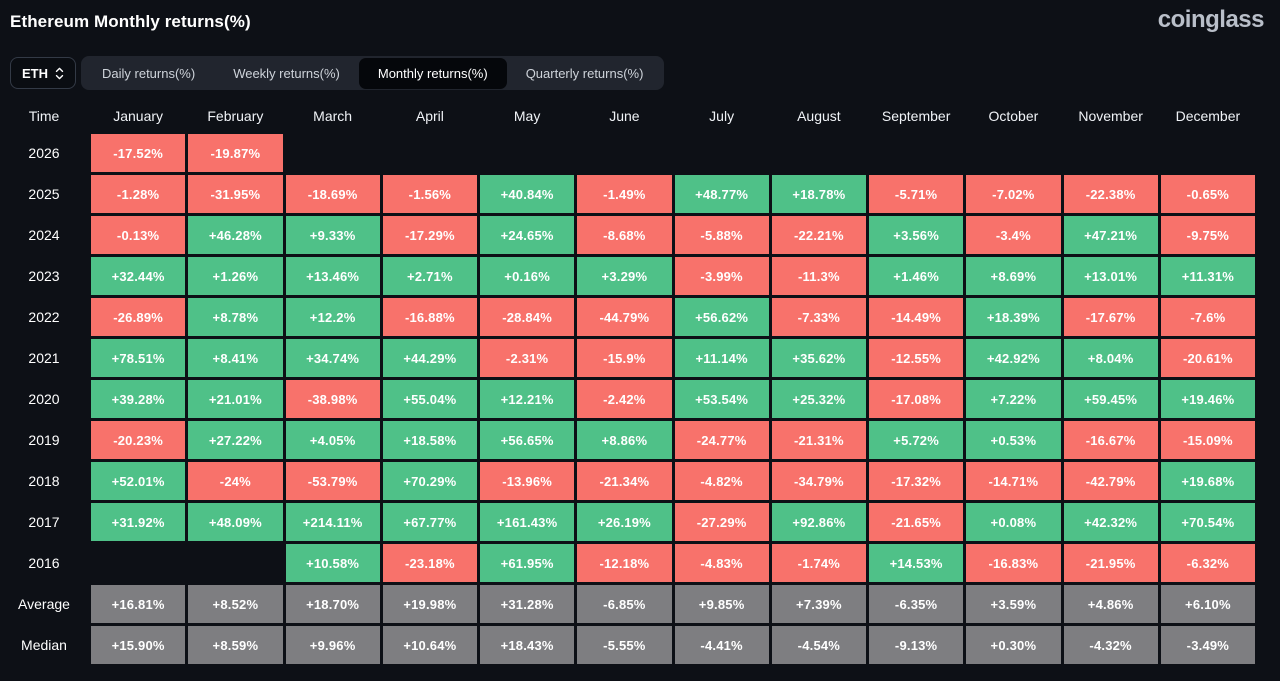  Describe the element at coordinates (721, 317) in the screenshot. I see `return-cell: +56.62%` at that location.